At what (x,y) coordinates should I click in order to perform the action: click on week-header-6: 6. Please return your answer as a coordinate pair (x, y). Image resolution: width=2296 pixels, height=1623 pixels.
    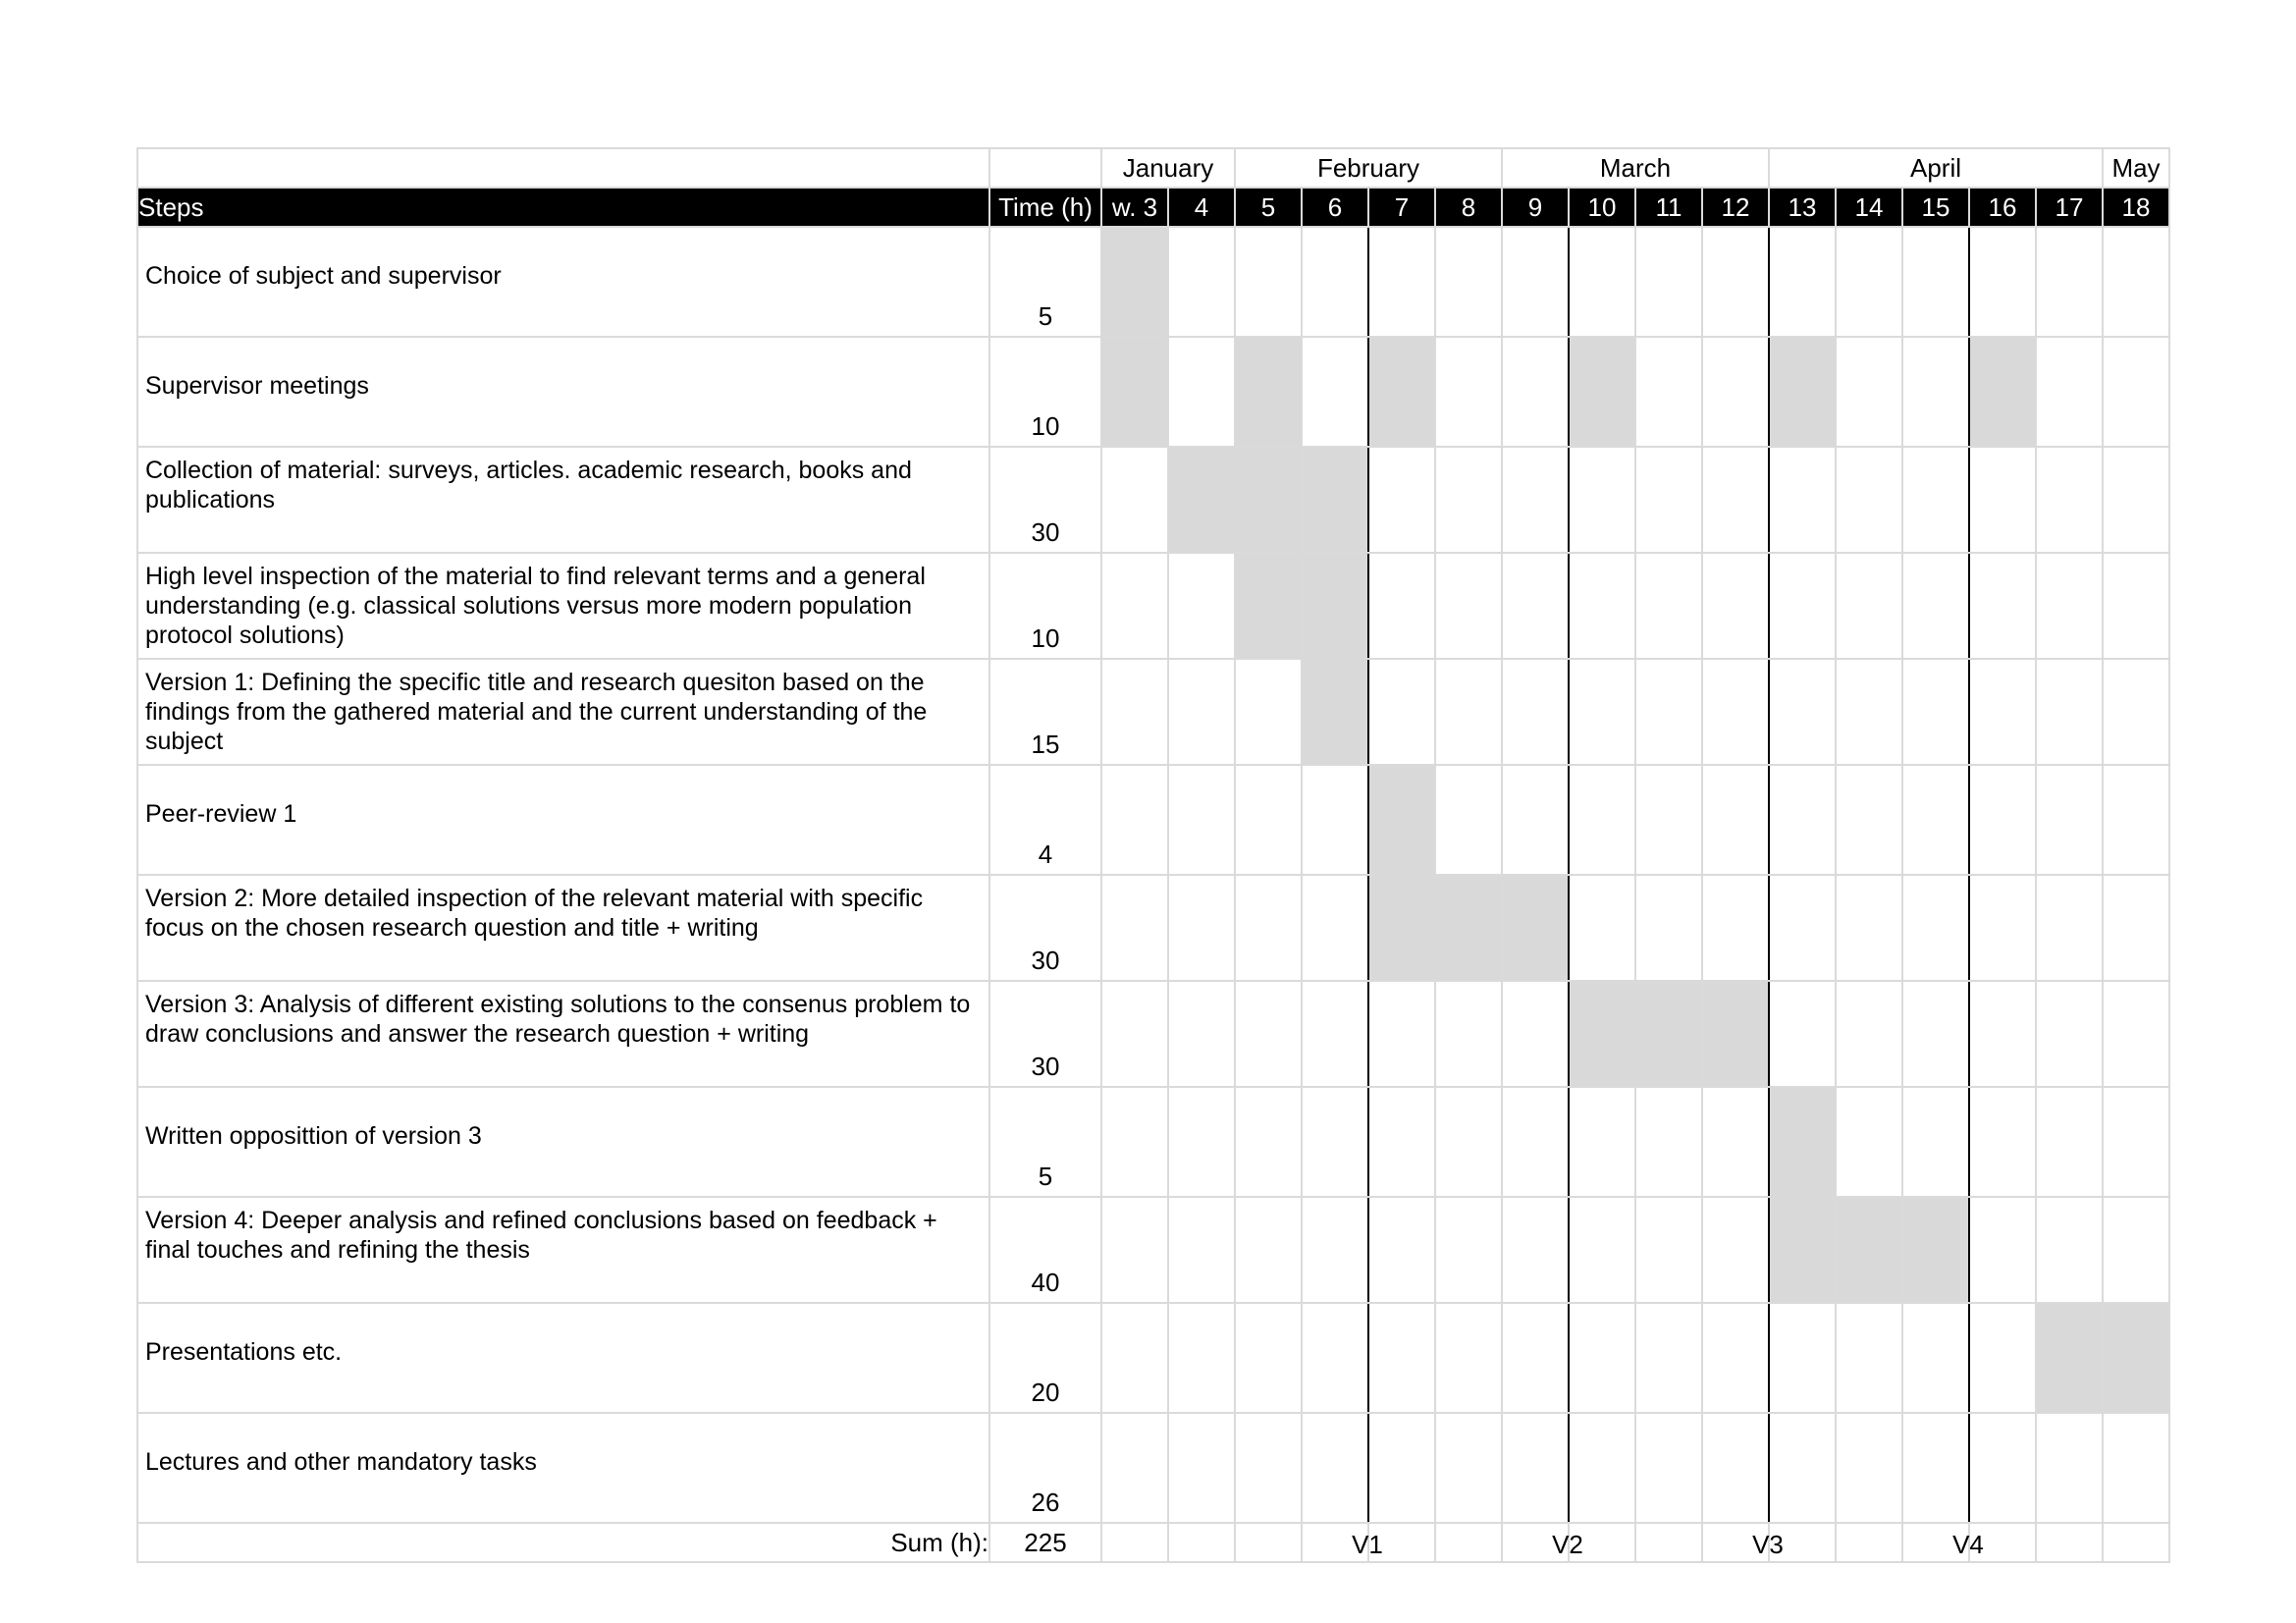
    Looking at the image, I should click on (1335, 208).